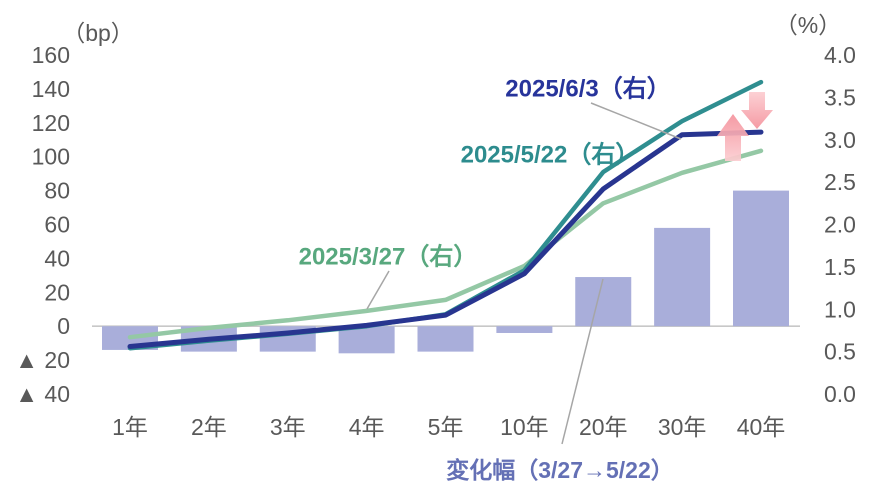 This screenshot has width=884, height=495. I want to click on left-axis-tick: 20, so click(57, 292).